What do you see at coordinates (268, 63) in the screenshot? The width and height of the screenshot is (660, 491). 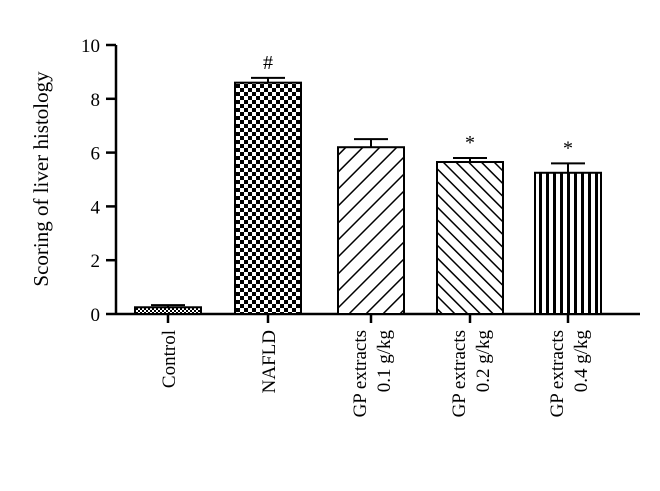 I see `significance-marker: #` at bounding box center [268, 63].